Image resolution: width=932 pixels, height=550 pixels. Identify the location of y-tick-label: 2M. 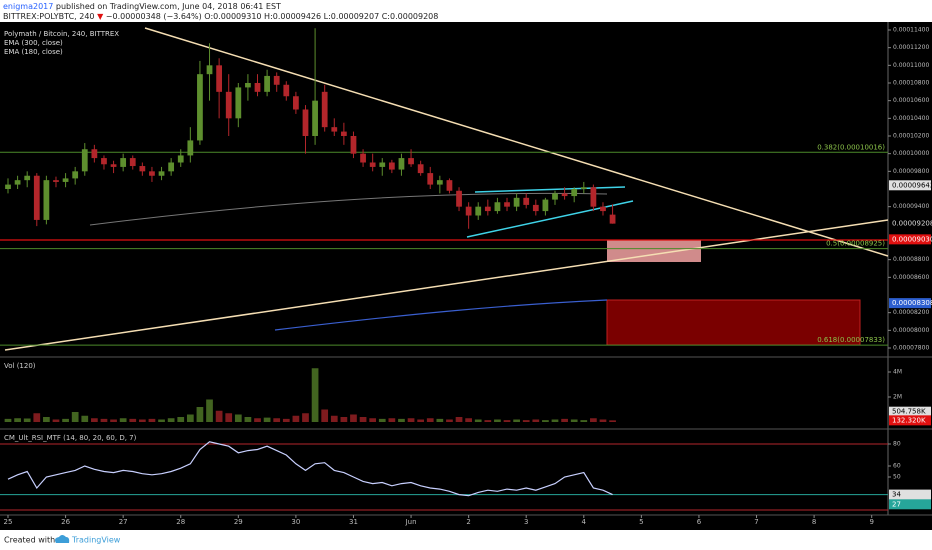
(897, 397).